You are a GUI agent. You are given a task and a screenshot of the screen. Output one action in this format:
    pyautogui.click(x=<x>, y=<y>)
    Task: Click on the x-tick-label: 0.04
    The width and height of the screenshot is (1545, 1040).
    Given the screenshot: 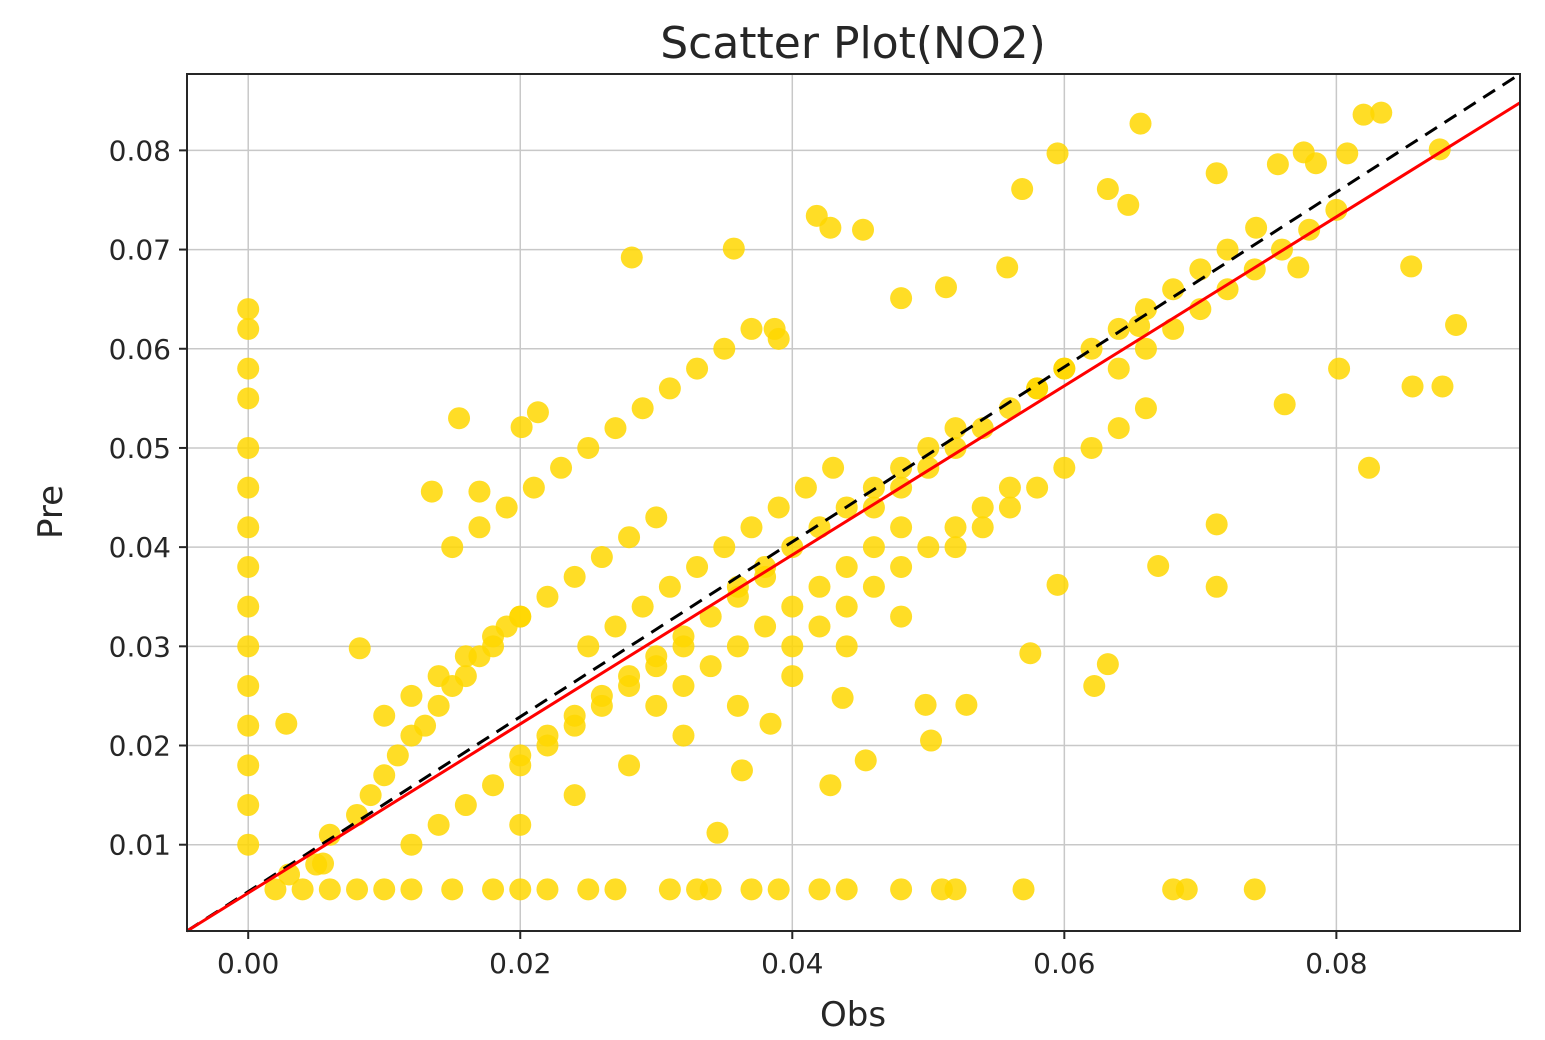 What is the action you would take?
    pyautogui.click(x=792, y=963)
    